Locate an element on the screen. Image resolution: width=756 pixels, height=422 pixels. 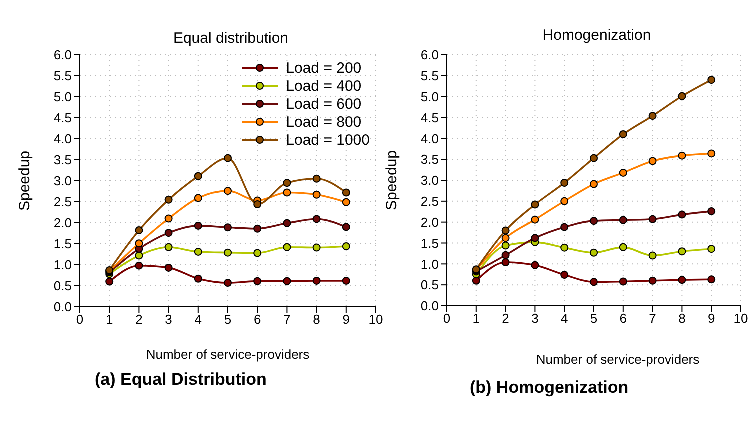
y-tick-label: 1.0 is located at coordinates (429, 264).